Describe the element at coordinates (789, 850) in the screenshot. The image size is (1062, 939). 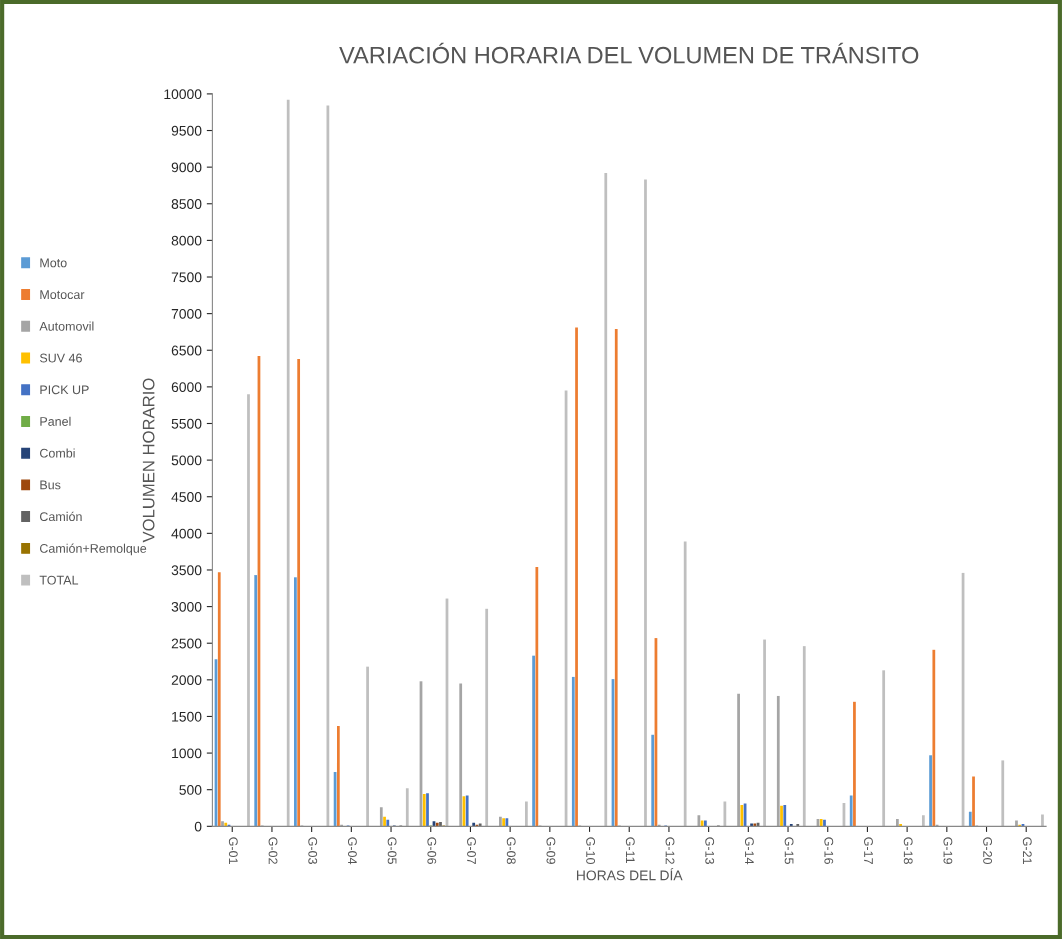
I see `x-tick-label: G-15` at that location.